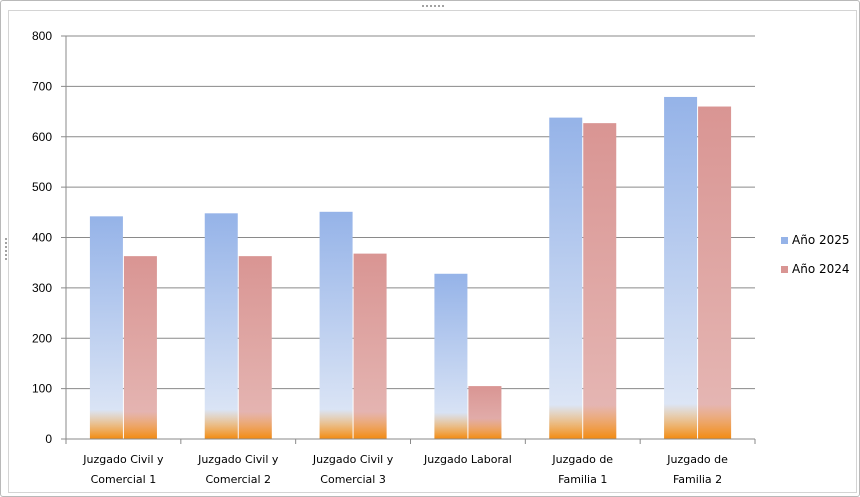  Describe the element at coordinates (42, 187) in the screenshot. I see `y-tick-label: 500` at that location.